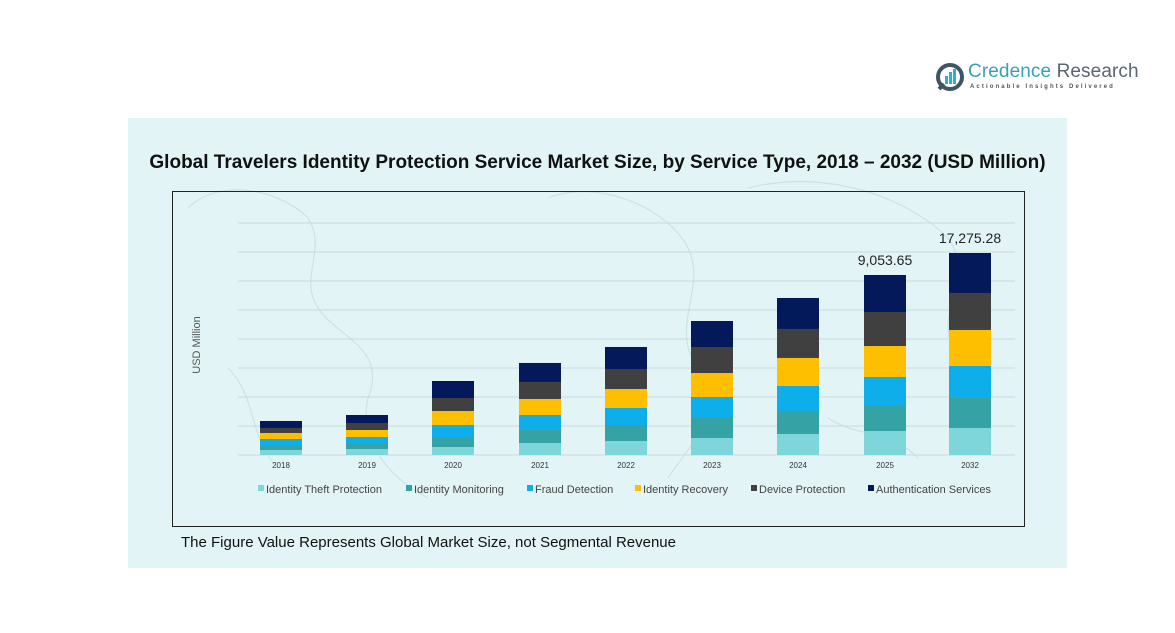  Describe the element at coordinates (367, 465) in the screenshot. I see `x-tick-label: 2019` at that location.